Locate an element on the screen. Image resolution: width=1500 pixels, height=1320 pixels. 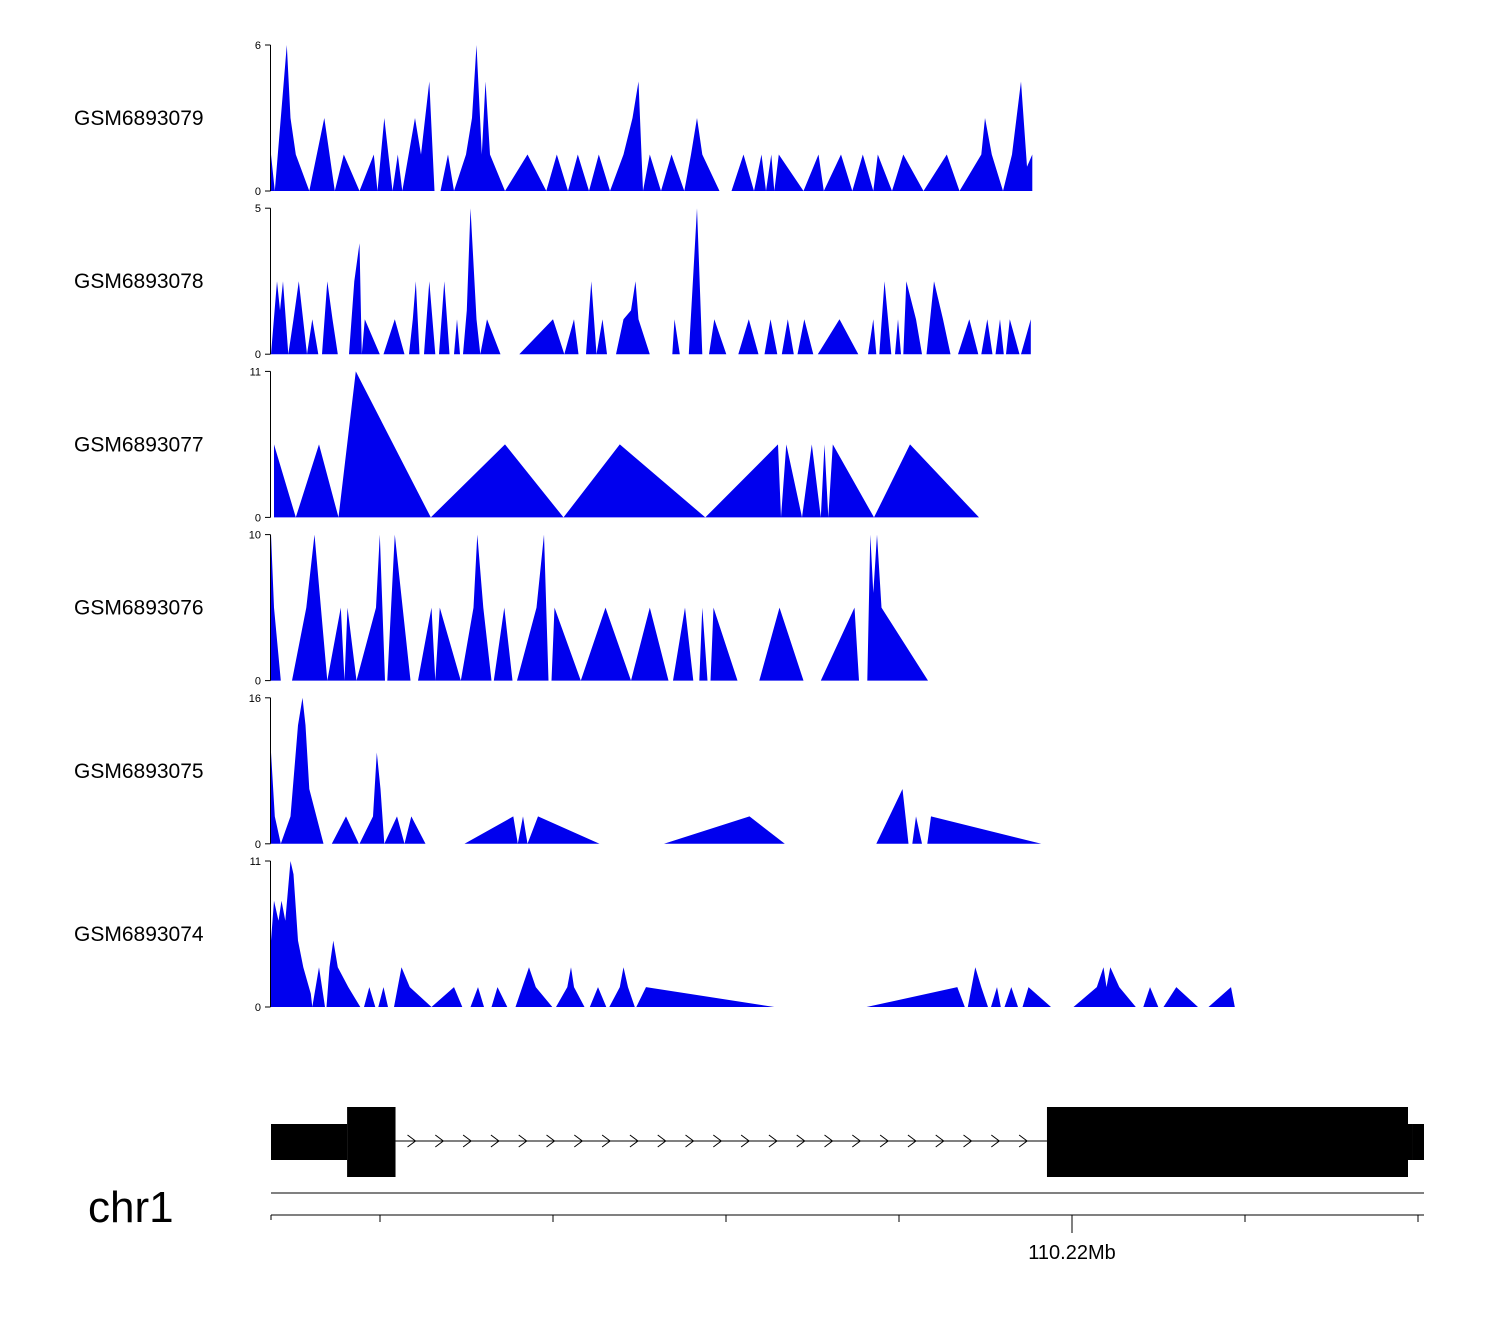
genome-axis: chr1 110.22Mb is located at coordinates (756, 1223).